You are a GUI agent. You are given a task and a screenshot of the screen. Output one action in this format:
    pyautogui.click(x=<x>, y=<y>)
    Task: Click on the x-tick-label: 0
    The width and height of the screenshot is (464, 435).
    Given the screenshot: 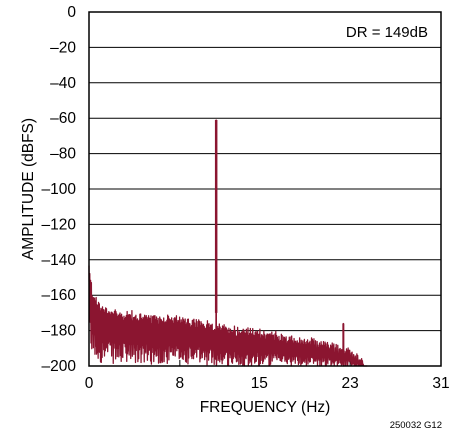 What is the action you would take?
    pyautogui.click(x=89, y=383)
    